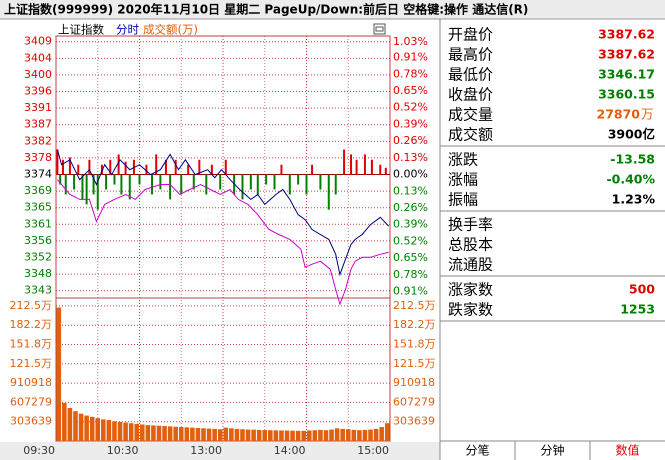 This screenshot has height=460, width=665. What do you see at coordinates (410, 240) in the screenshot?
I see `y2-tick-label: 0.52%` at bounding box center [410, 240].